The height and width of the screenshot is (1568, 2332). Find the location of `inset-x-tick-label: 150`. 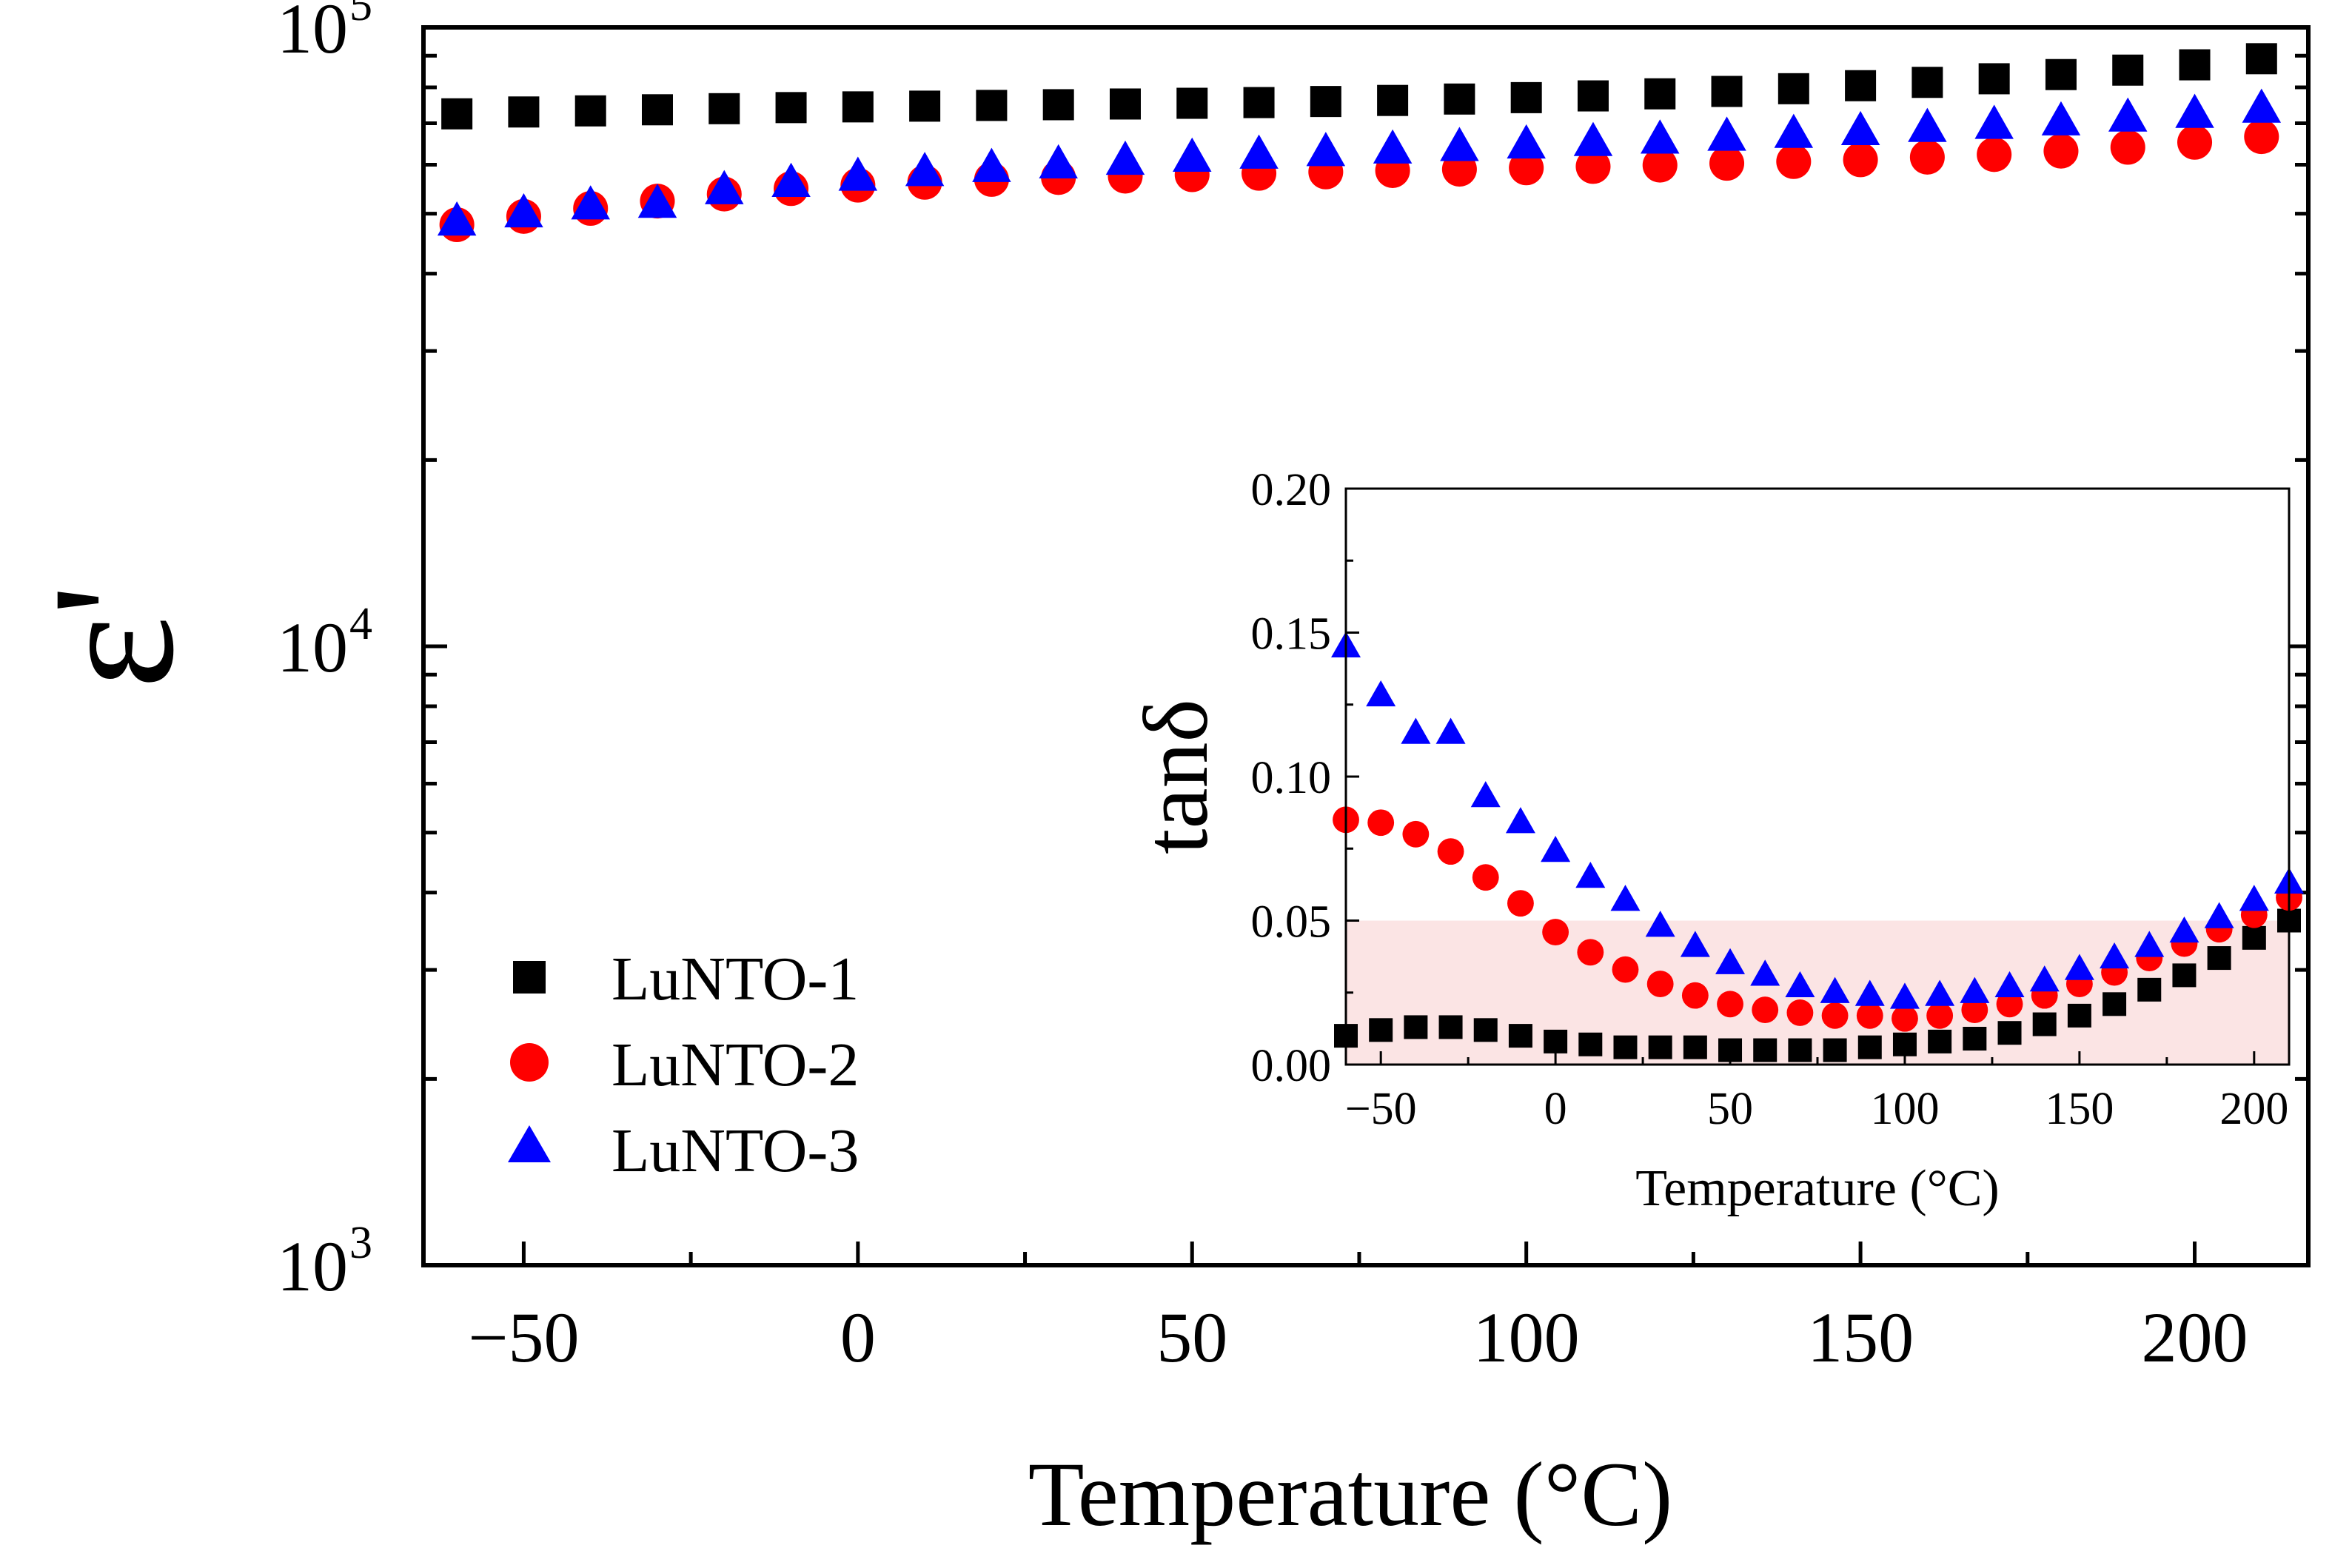

inset-x-tick-label: 150 is located at coordinates (2079, 1109).